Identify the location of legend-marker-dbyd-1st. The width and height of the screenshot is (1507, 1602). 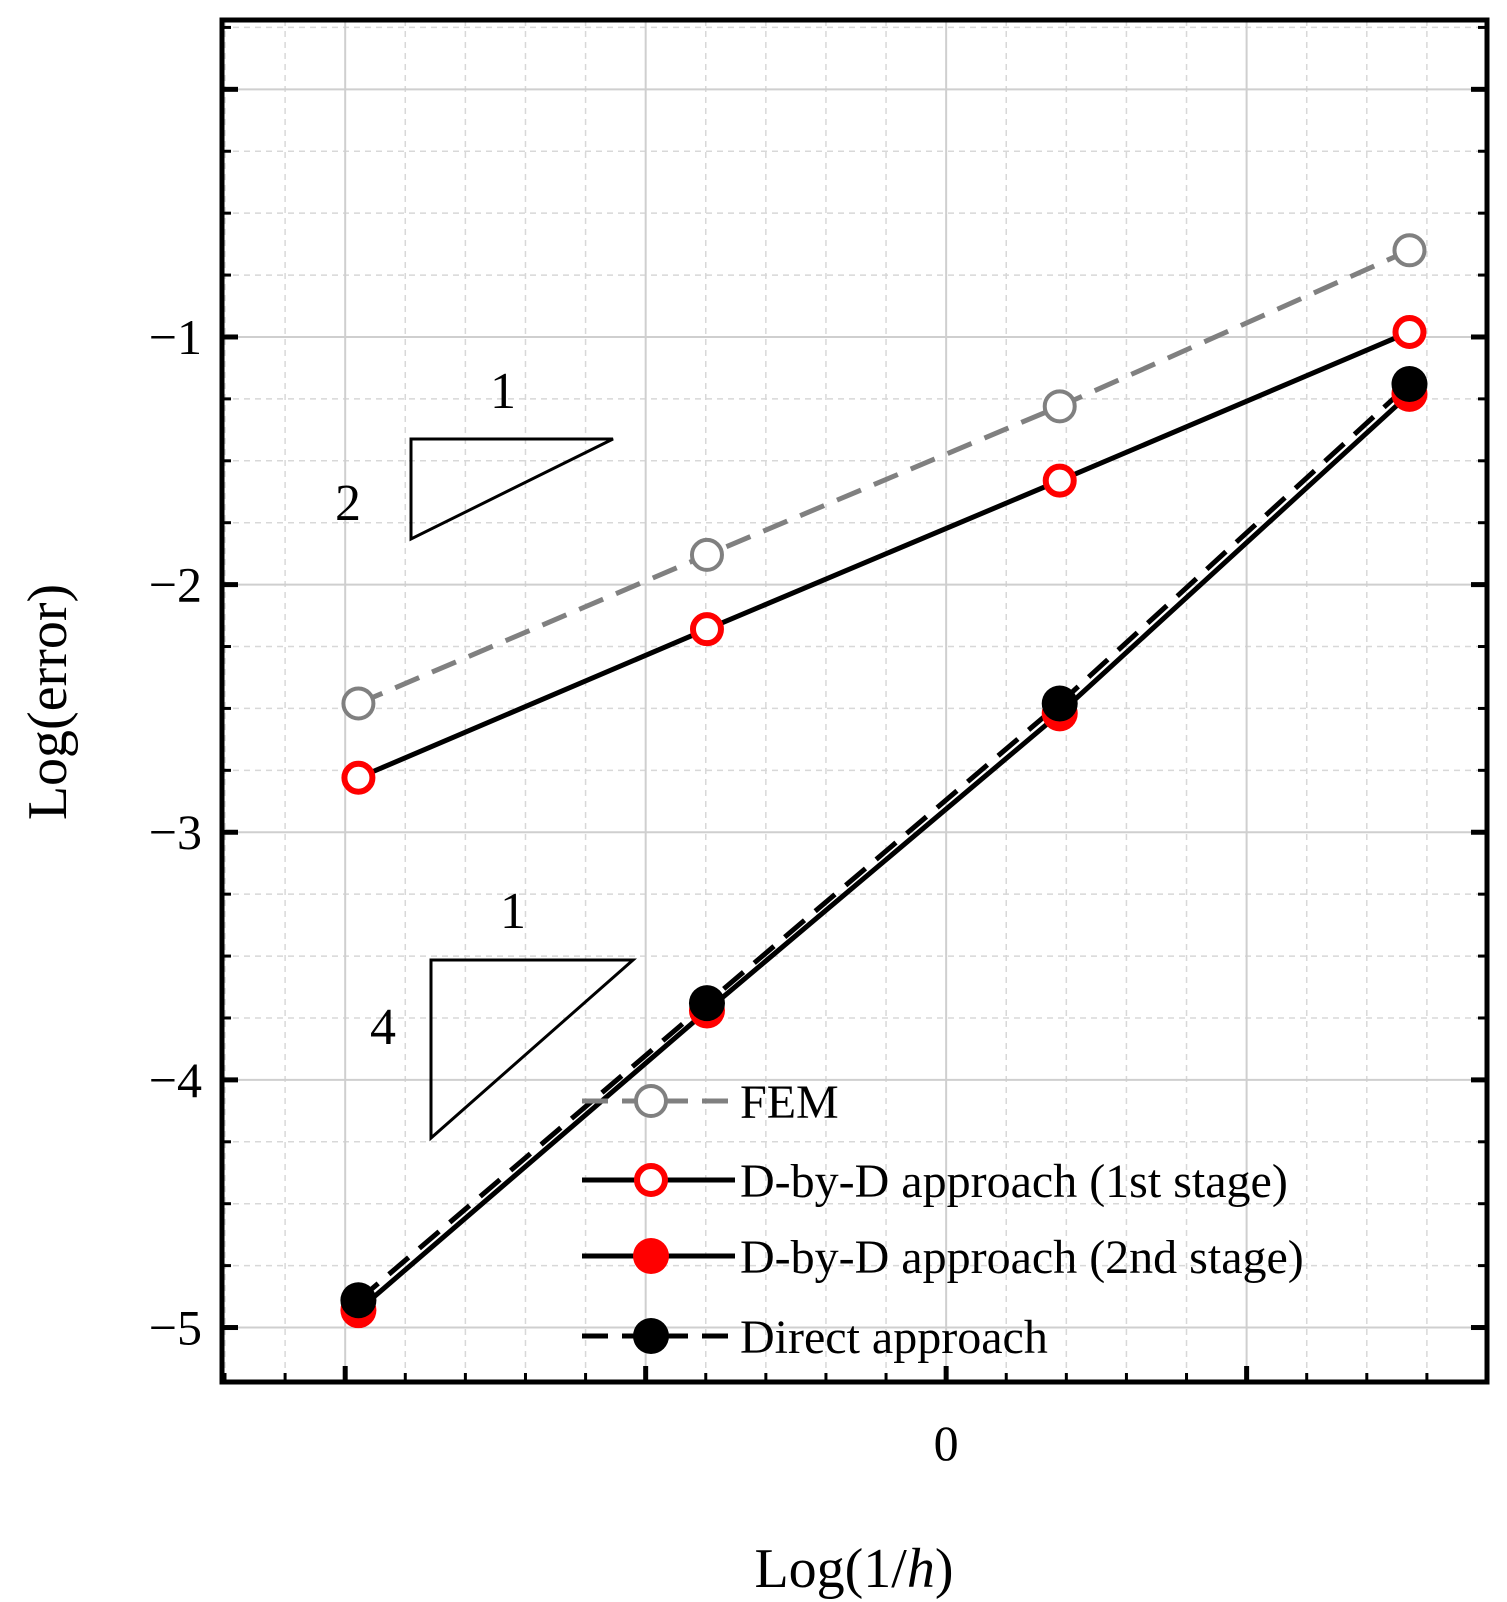
(651, 1180).